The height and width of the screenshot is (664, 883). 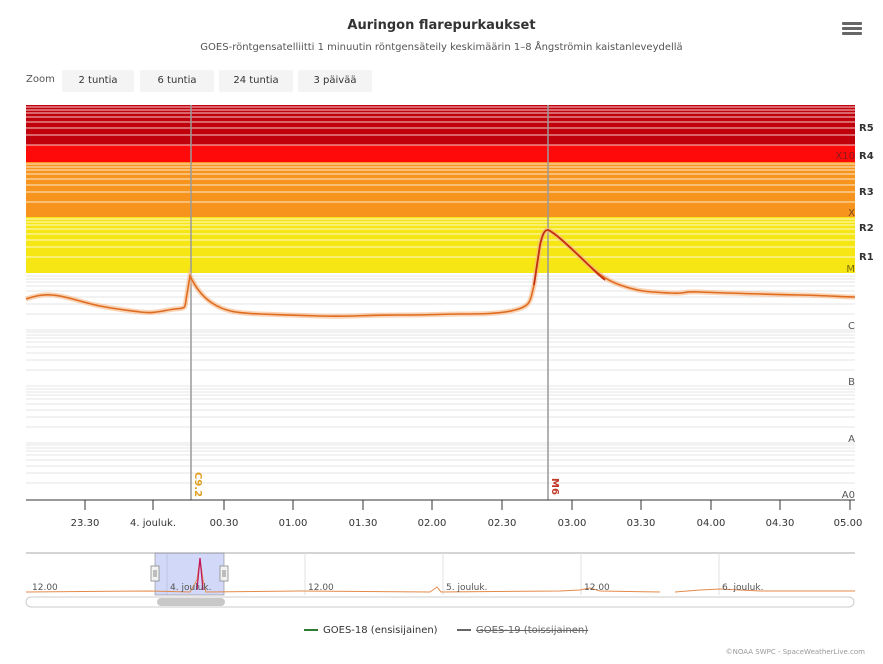 What do you see at coordinates (293, 523) in the screenshot?
I see `svg-text: 01.00` at bounding box center [293, 523].